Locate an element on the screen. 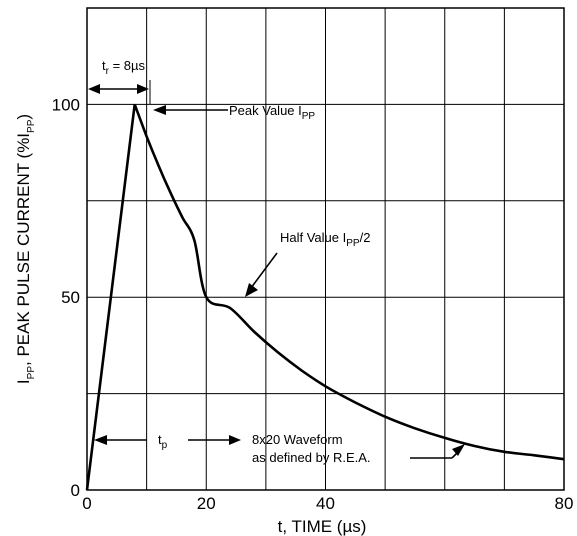 The height and width of the screenshot is (536, 577). waveform-arrow is located at coordinates (437, 451).